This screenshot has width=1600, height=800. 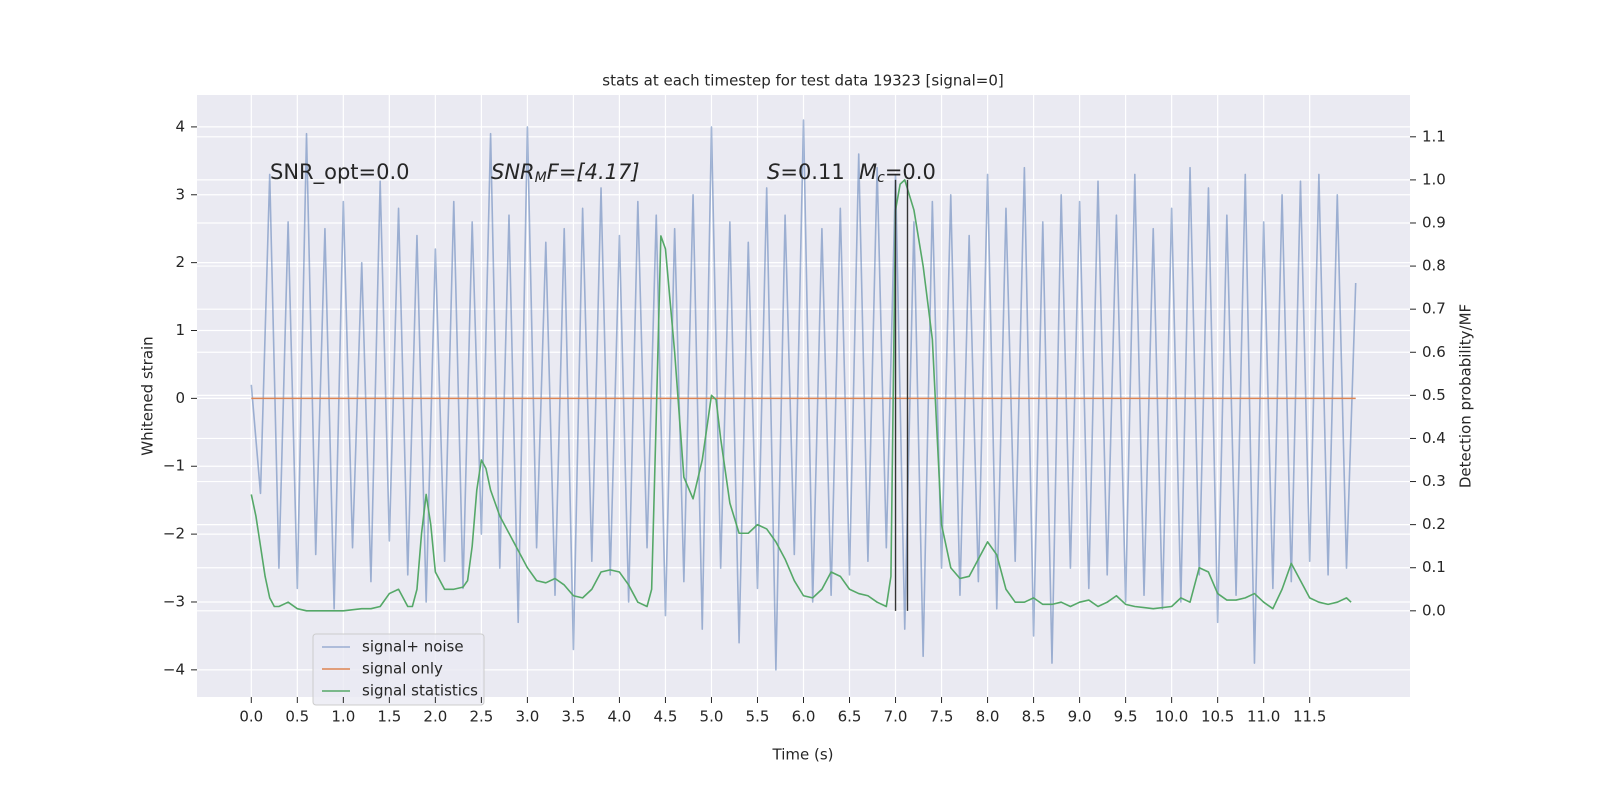 What do you see at coordinates (389, 717) in the screenshot?
I see `x-tick-label: 1.5` at bounding box center [389, 717].